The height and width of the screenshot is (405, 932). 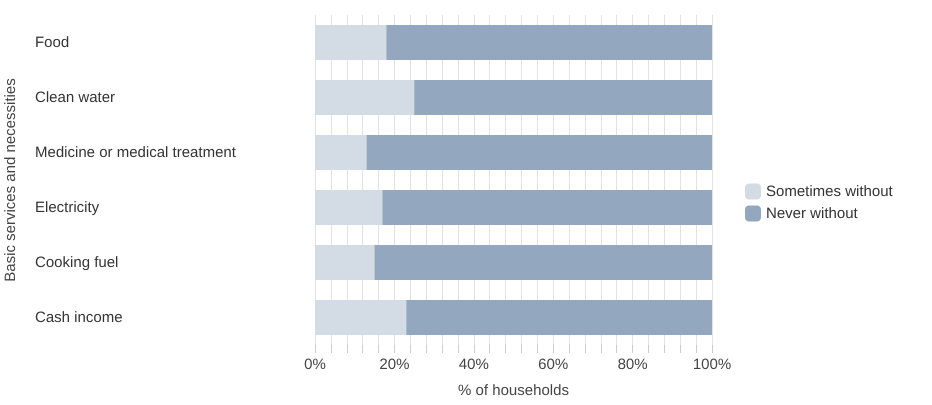 I want to click on x-tick-label: 100%, so click(x=712, y=364).